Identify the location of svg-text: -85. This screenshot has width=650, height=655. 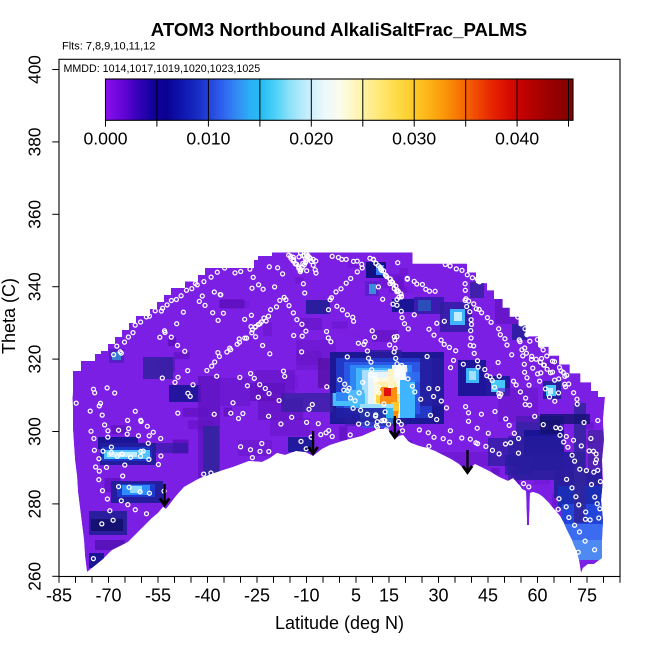
(59, 596).